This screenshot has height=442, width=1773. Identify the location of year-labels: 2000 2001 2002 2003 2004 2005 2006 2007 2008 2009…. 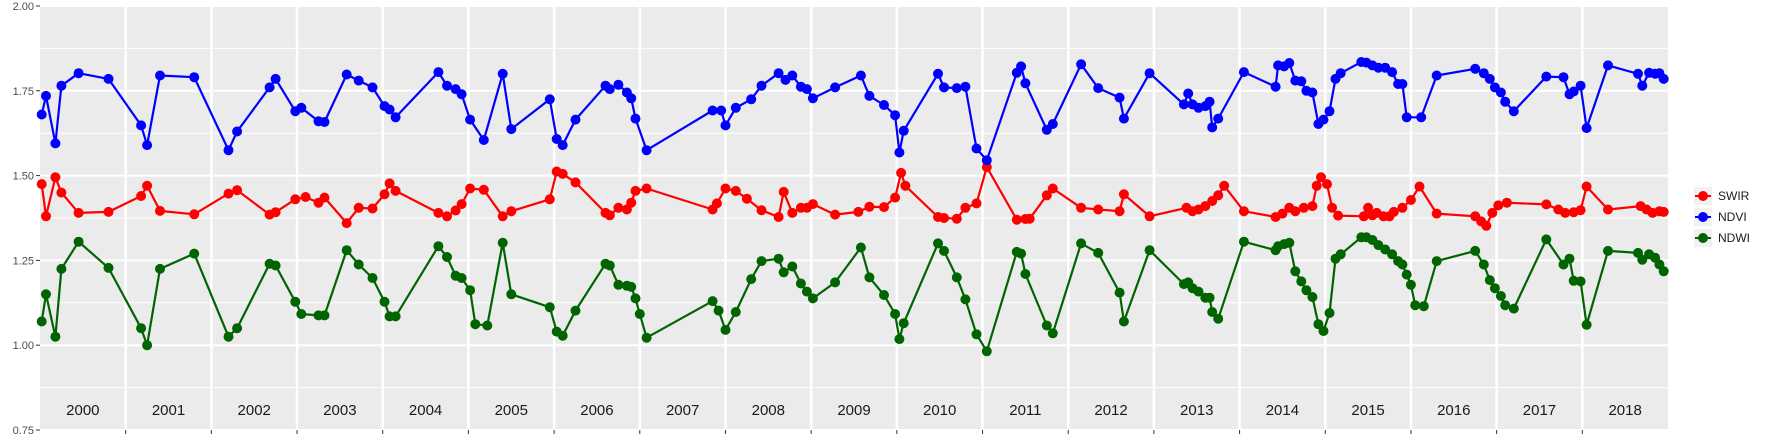
(854, 410).